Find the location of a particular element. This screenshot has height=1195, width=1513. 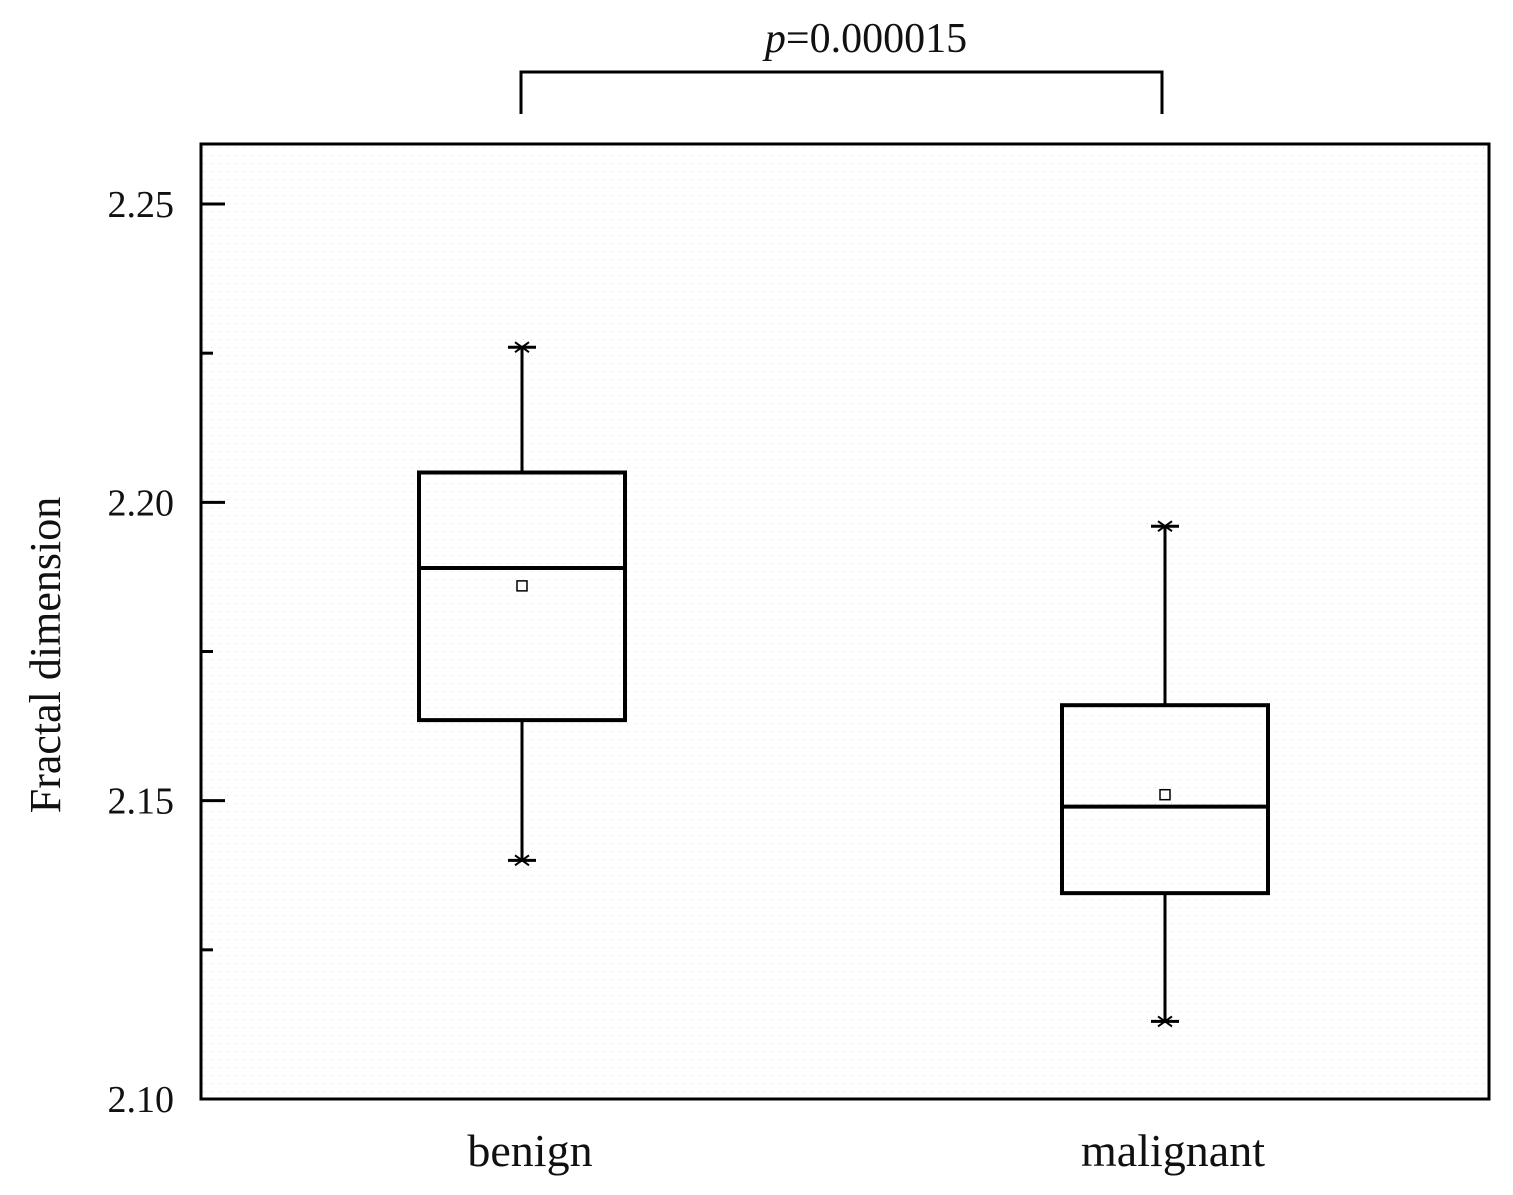

p-value: =0.000015 is located at coordinates (876, 39).